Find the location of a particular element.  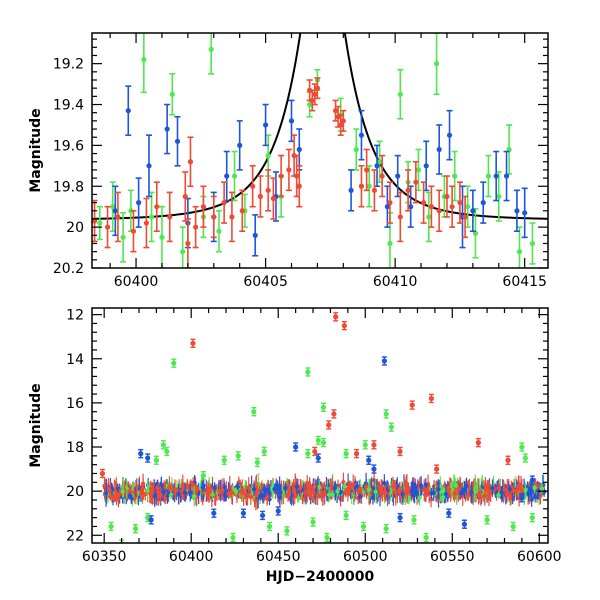

x-tick-label: 60500 is located at coordinates (365, 557).